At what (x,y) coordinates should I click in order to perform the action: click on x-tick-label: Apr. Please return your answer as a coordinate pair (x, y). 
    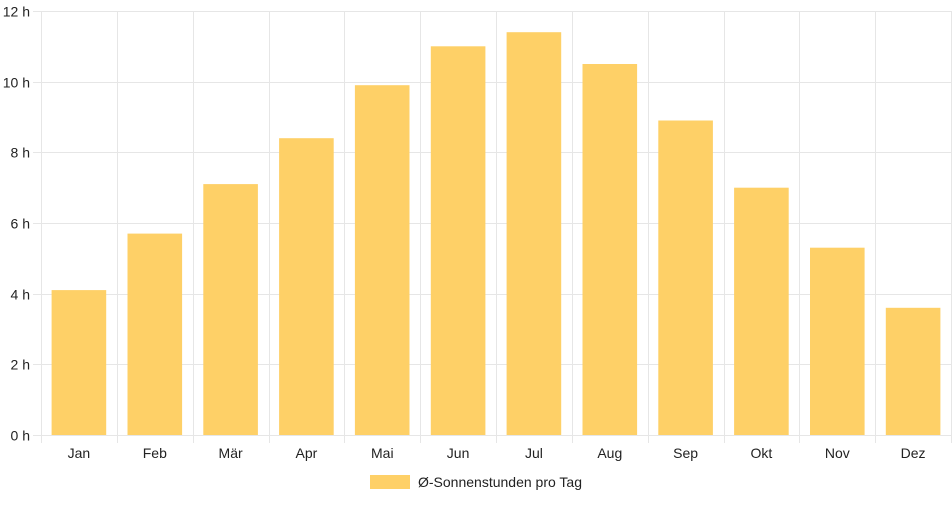
    Looking at the image, I should click on (307, 453).